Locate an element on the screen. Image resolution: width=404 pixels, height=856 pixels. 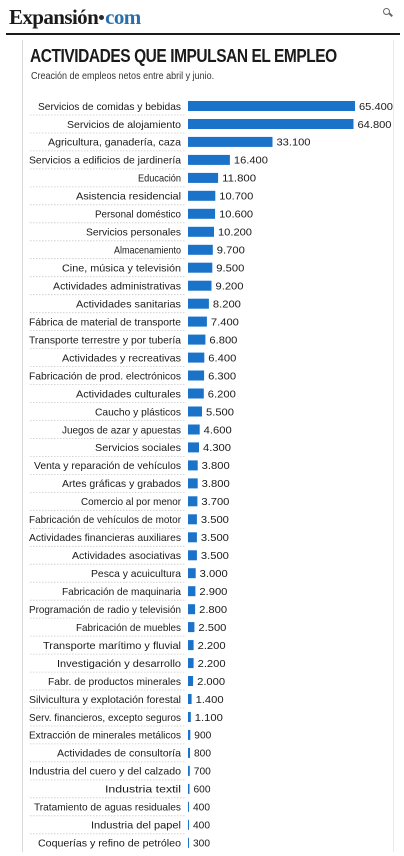
bar-row: Transporte marítimo y fluvial 2.200 is located at coordinates (128, 643).